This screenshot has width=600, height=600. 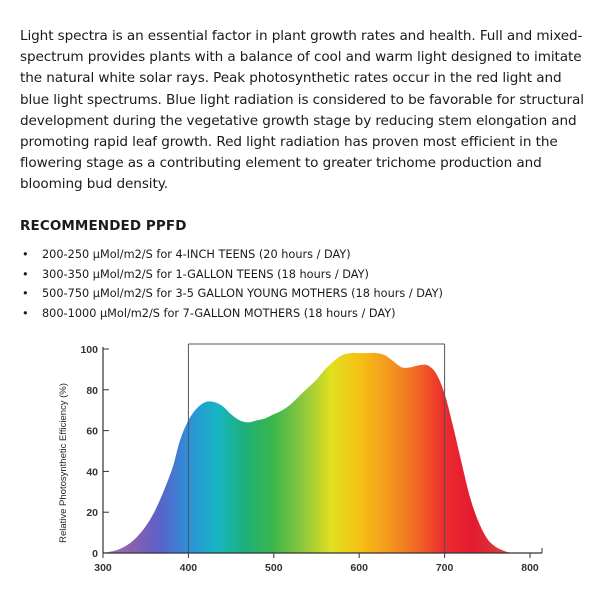 I want to click on y-tick-label: 80, so click(x=92, y=391).